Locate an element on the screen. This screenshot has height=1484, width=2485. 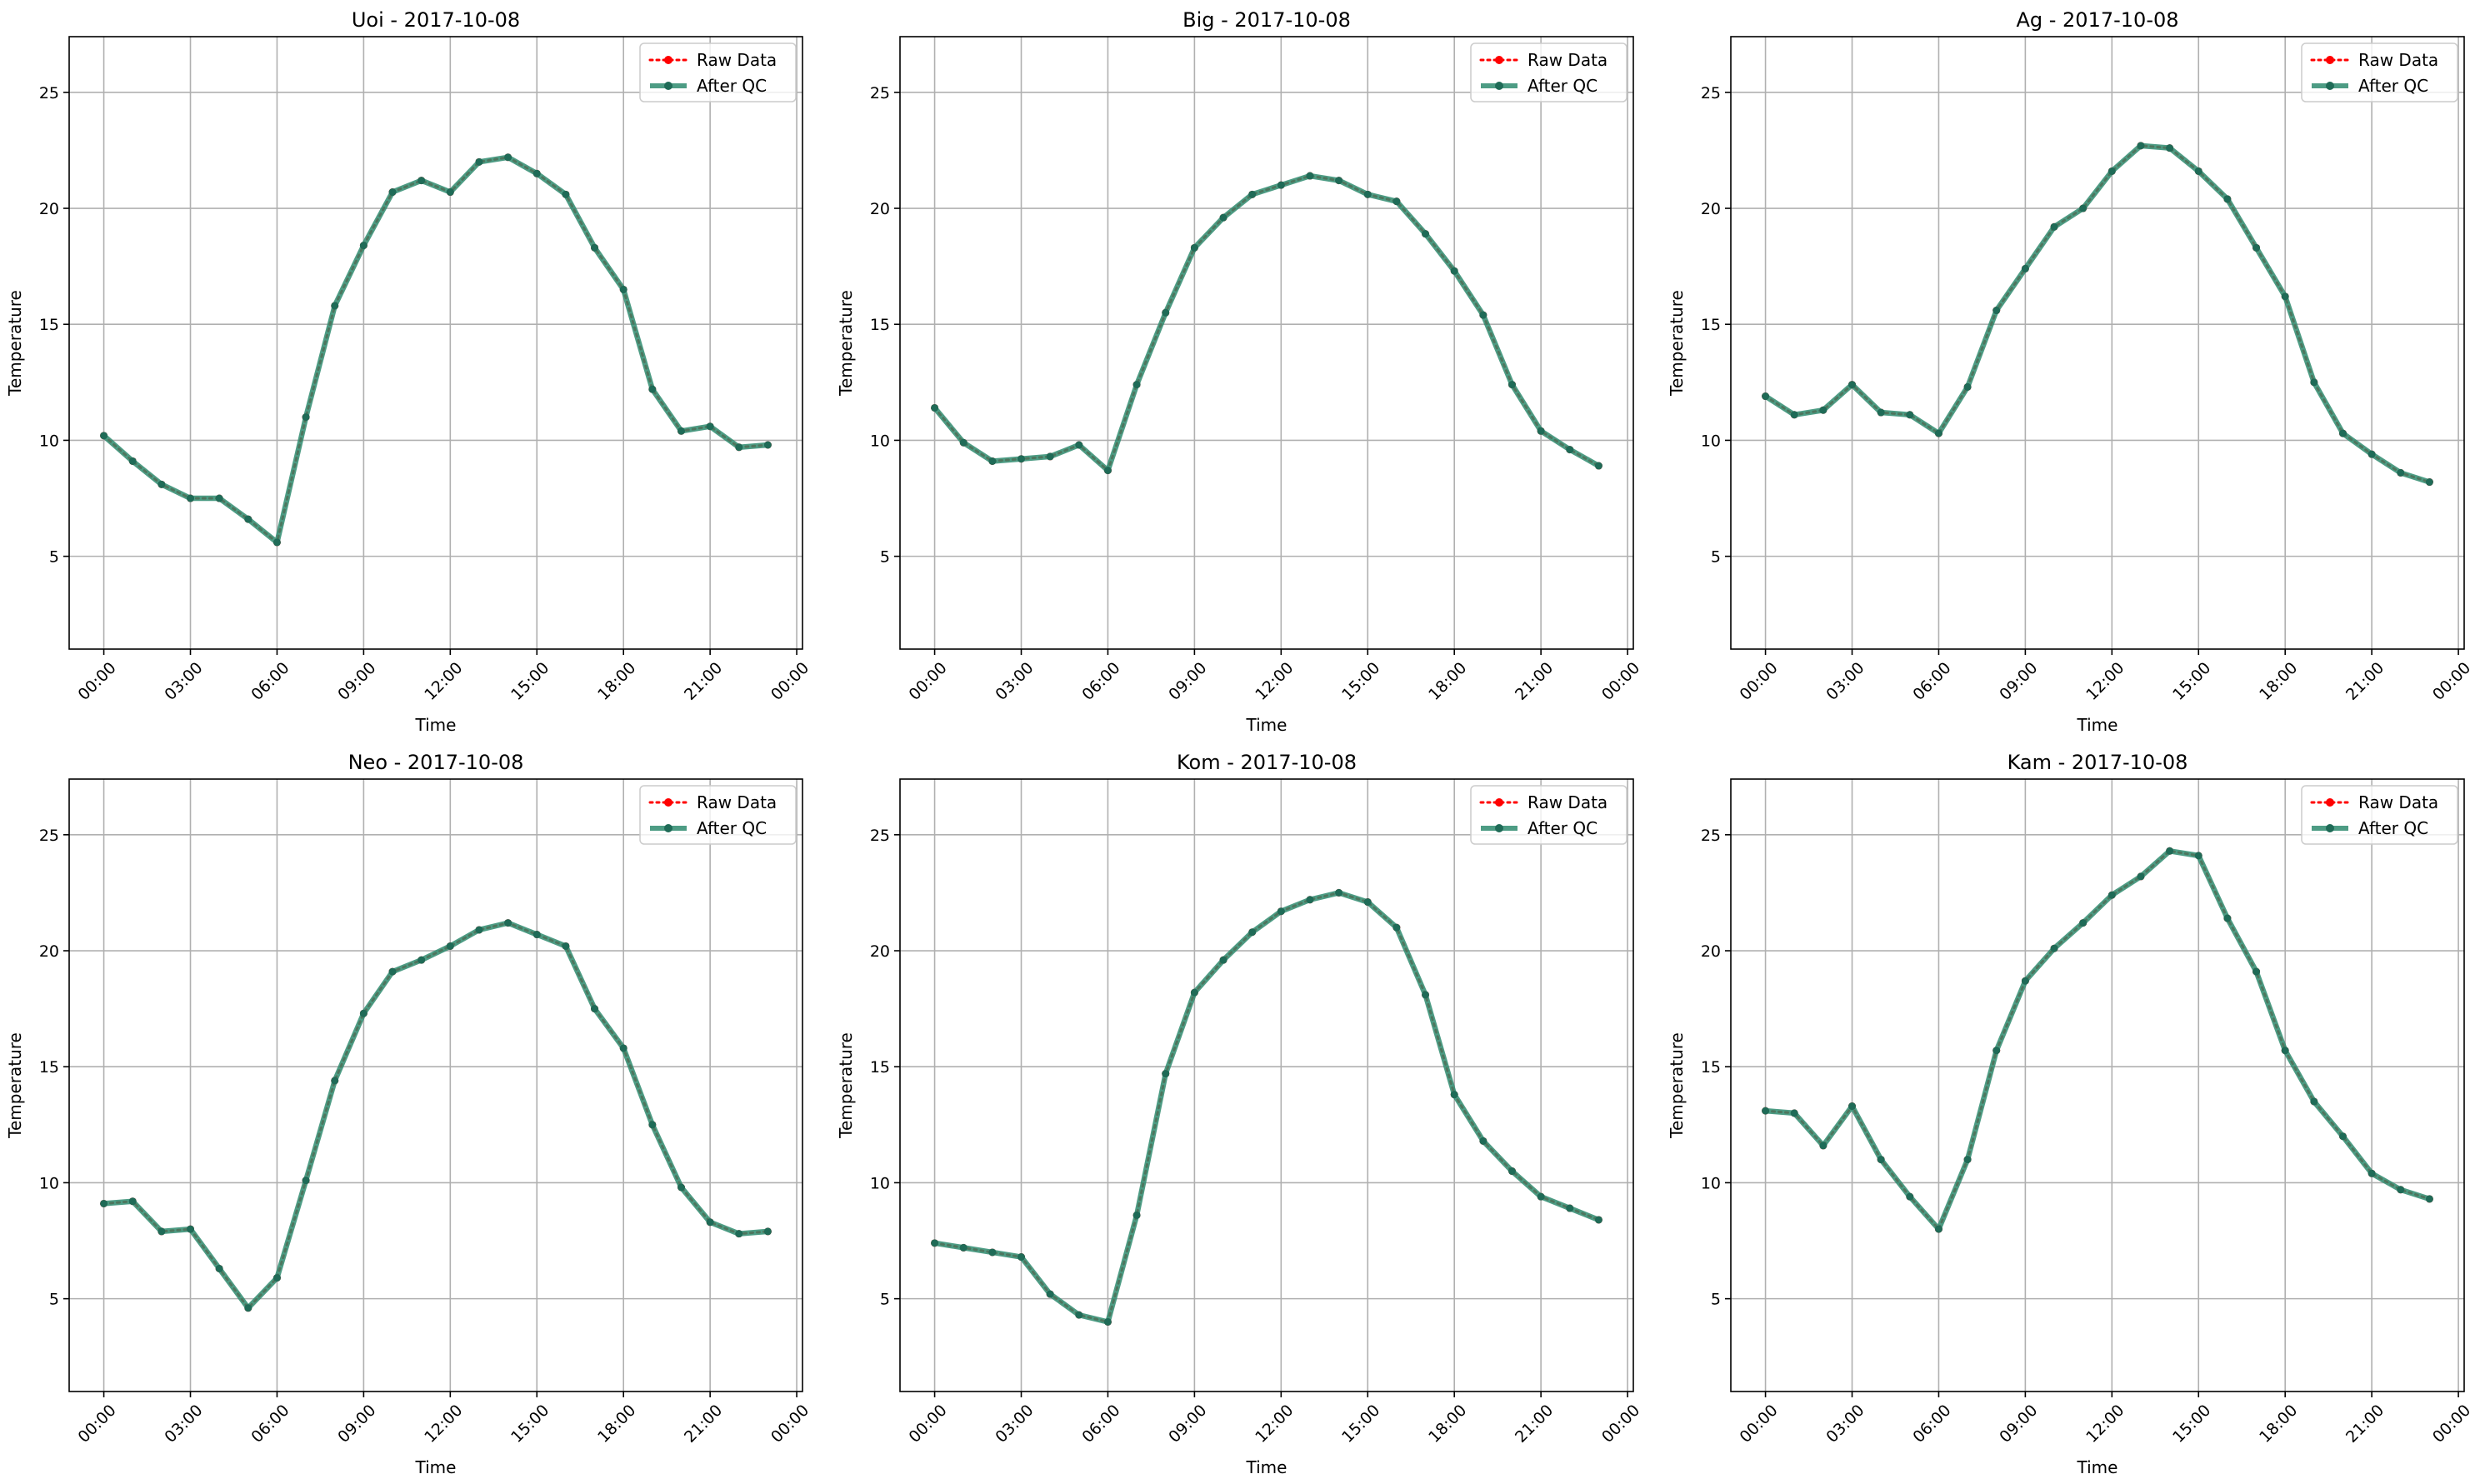
x-axis-label: Time is located at coordinates (436, 1467).